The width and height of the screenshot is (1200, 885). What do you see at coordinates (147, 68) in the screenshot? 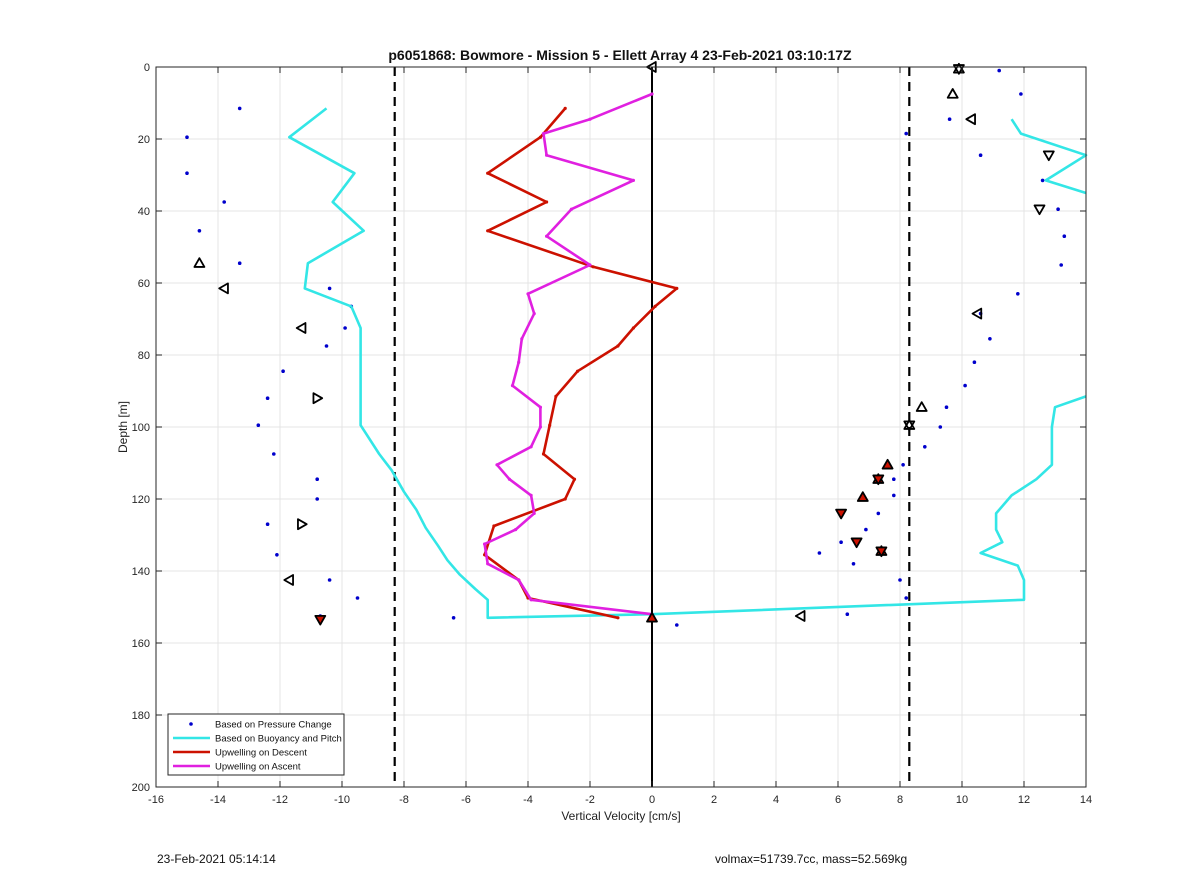
I see `y-tick-label: 0` at bounding box center [147, 68].